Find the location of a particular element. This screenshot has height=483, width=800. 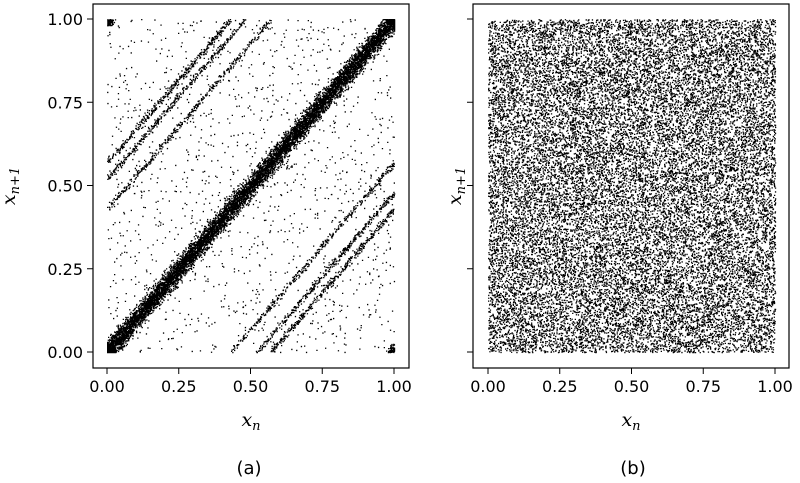

y-tick-label: 0.25 is located at coordinates (65, 269).